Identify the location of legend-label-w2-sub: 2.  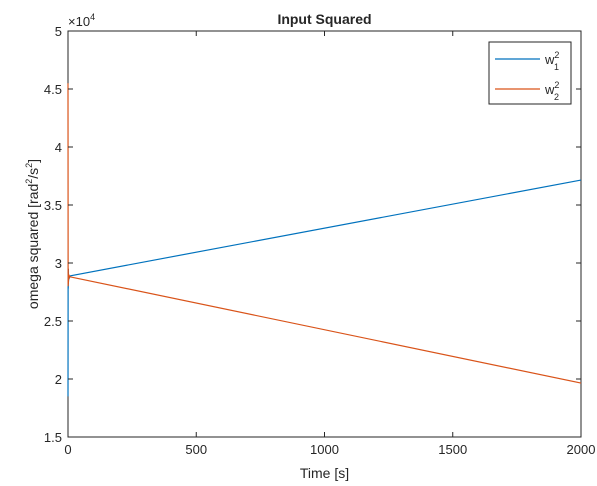
(556, 97).